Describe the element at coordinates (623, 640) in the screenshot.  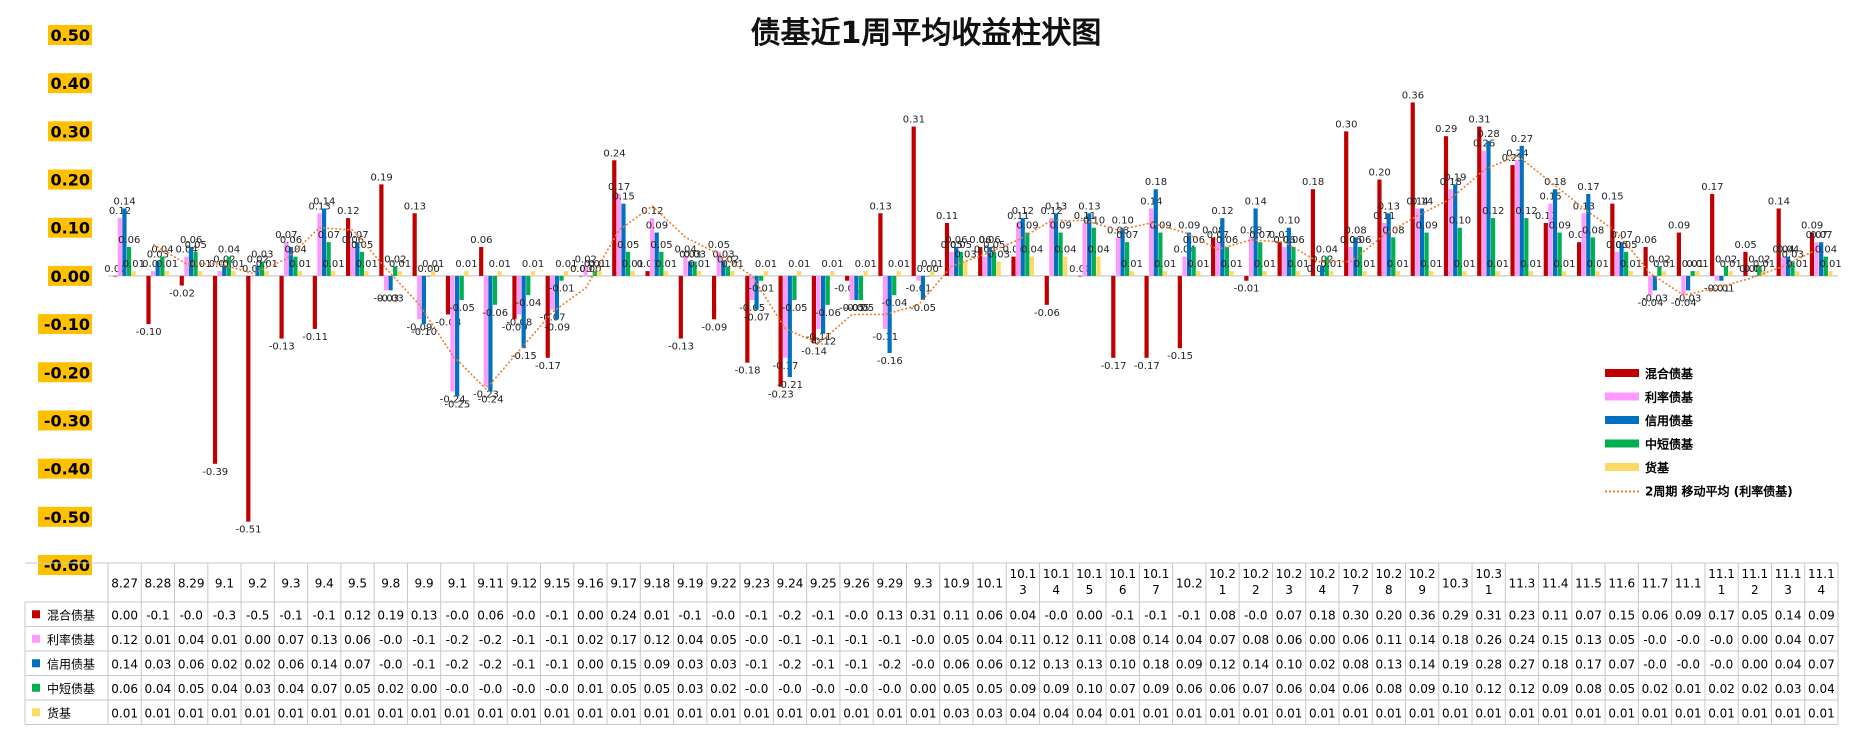
I see `table-cell: 0.17` at that location.